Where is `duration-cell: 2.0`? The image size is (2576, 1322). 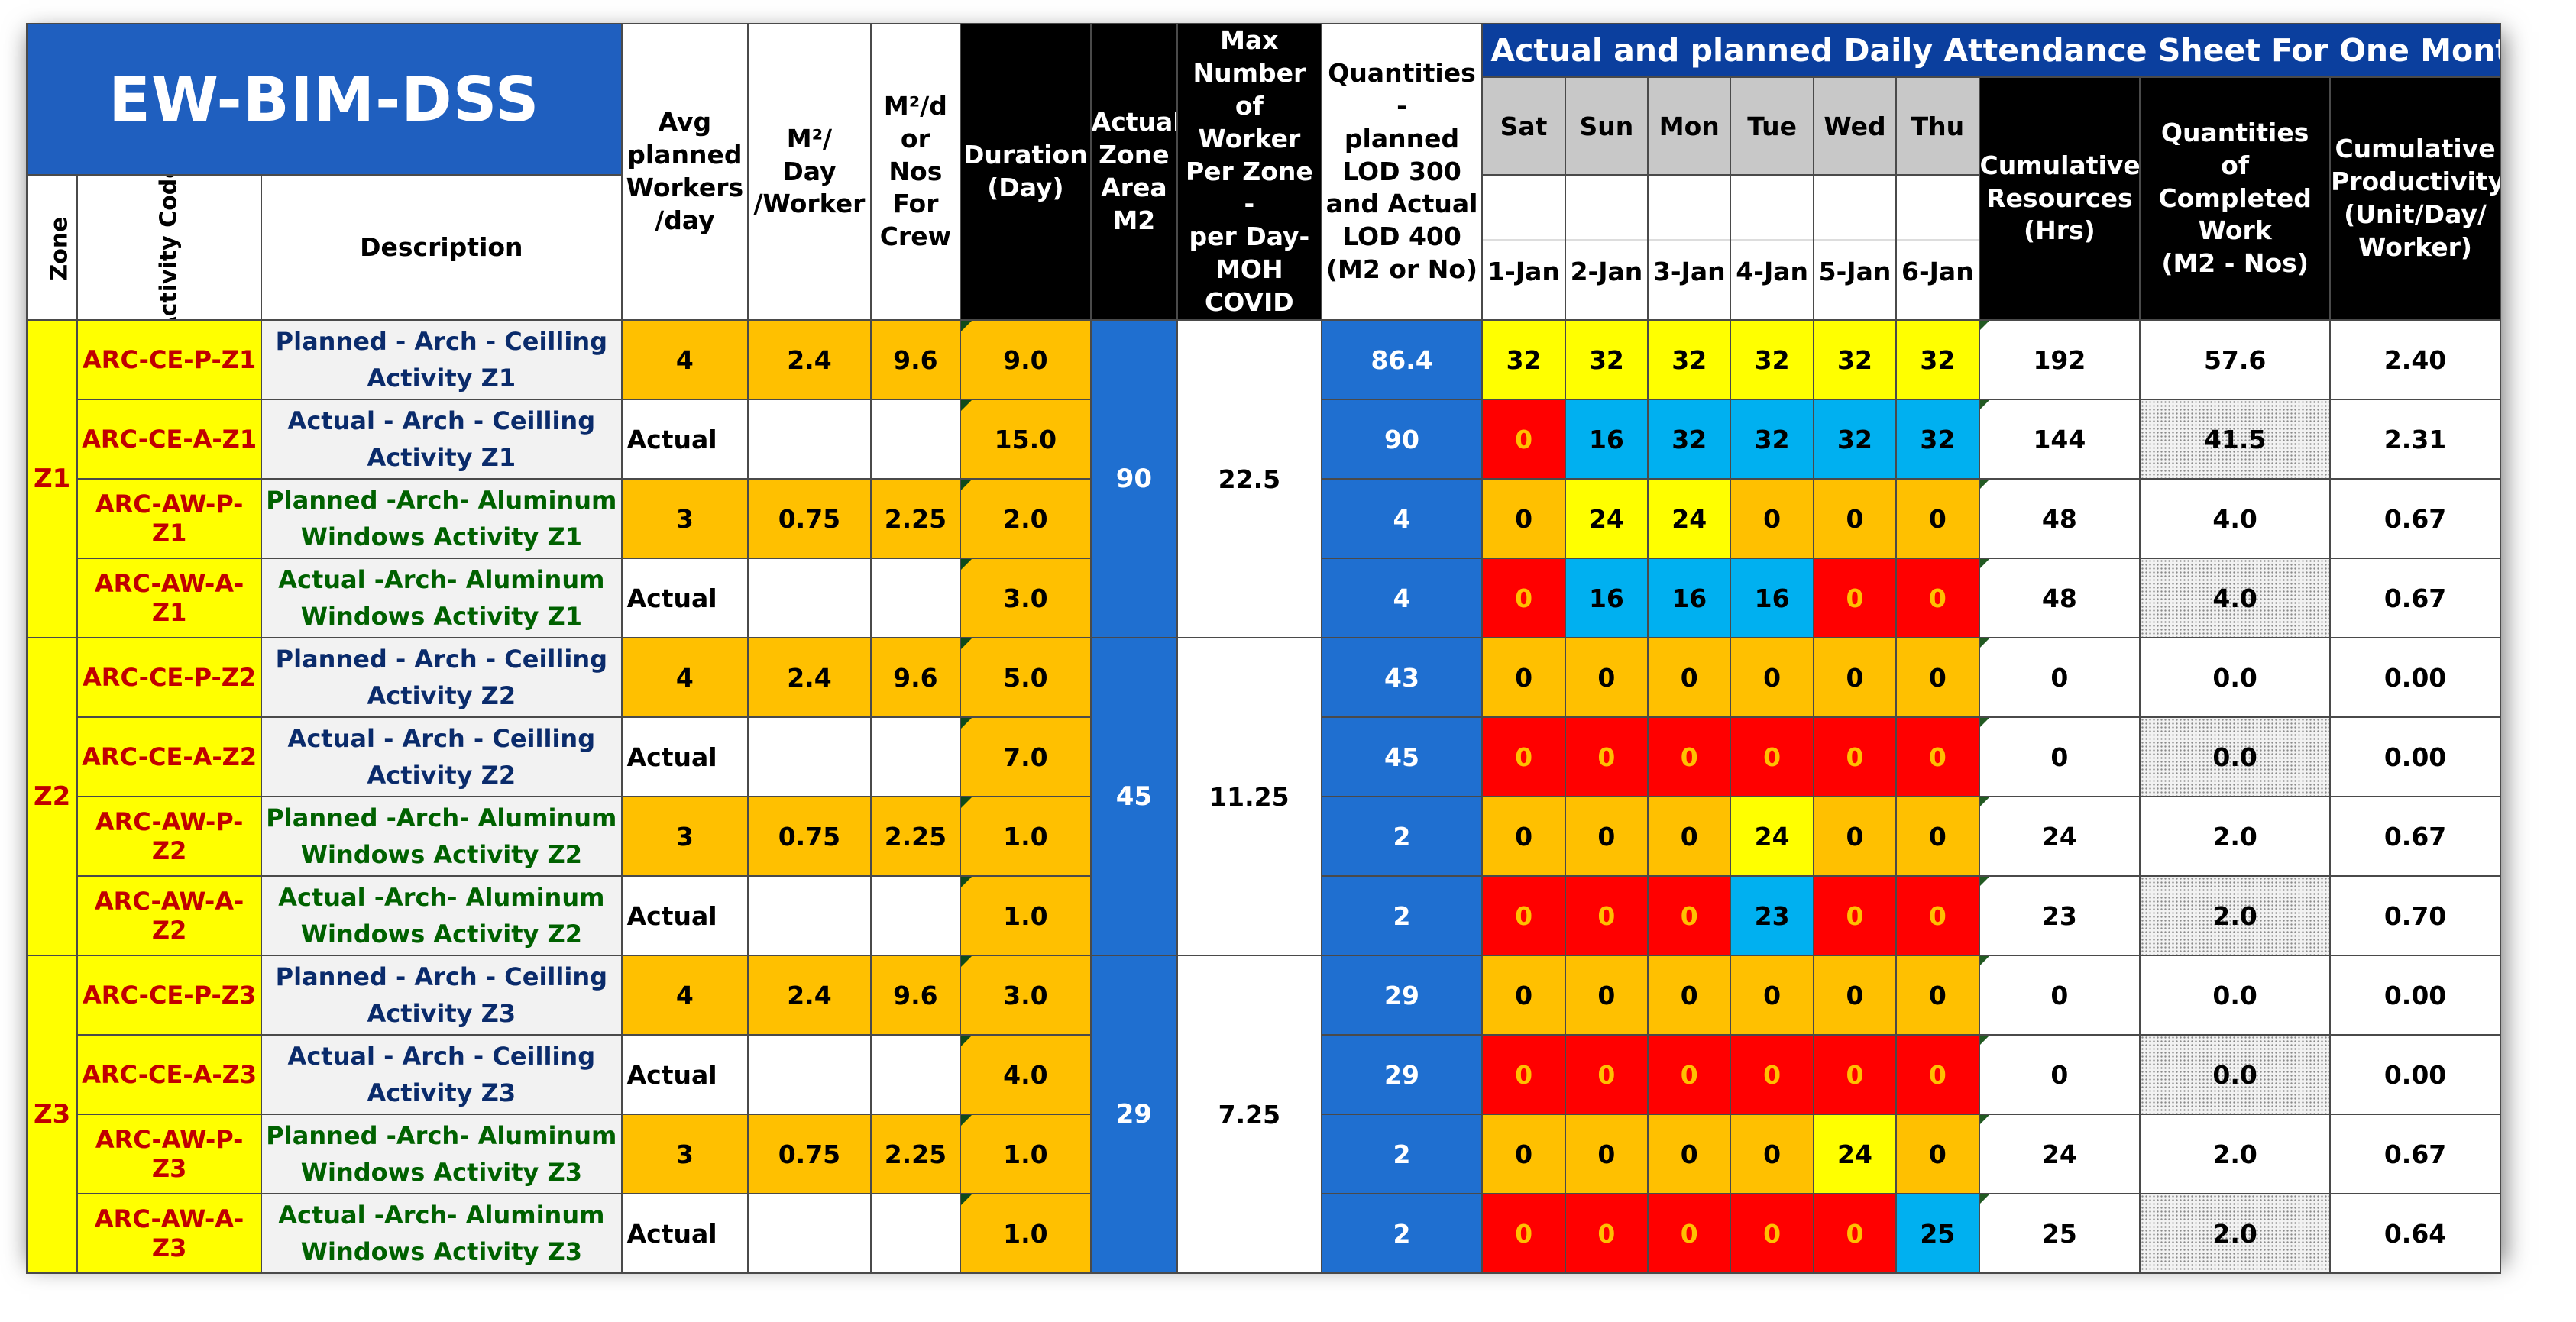
duration-cell: 2.0 is located at coordinates (1026, 519).